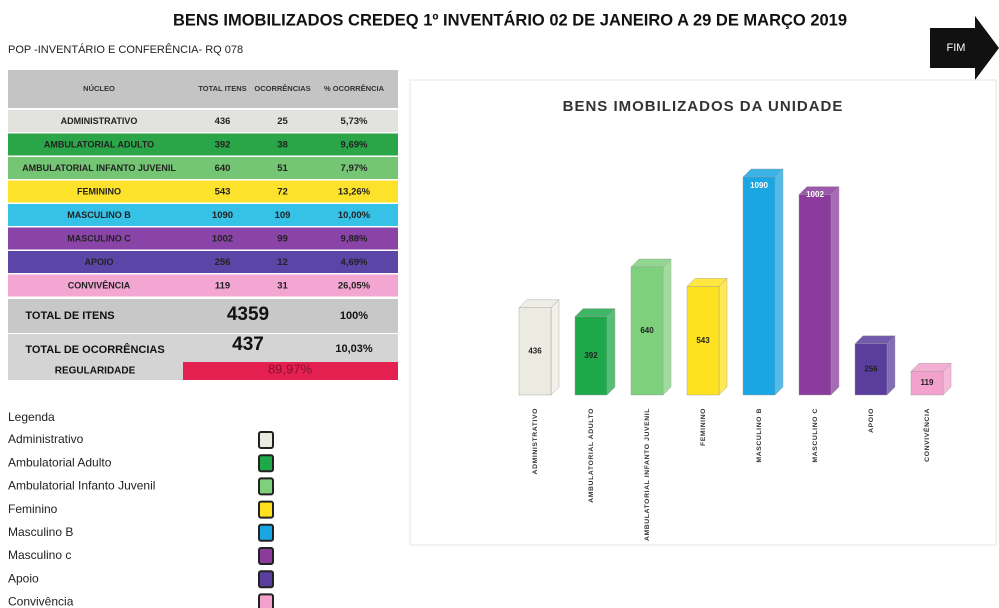  I want to click on x-tick-label: AMBULATORIAL INFANTO JUVENIL, so click(647, 474).